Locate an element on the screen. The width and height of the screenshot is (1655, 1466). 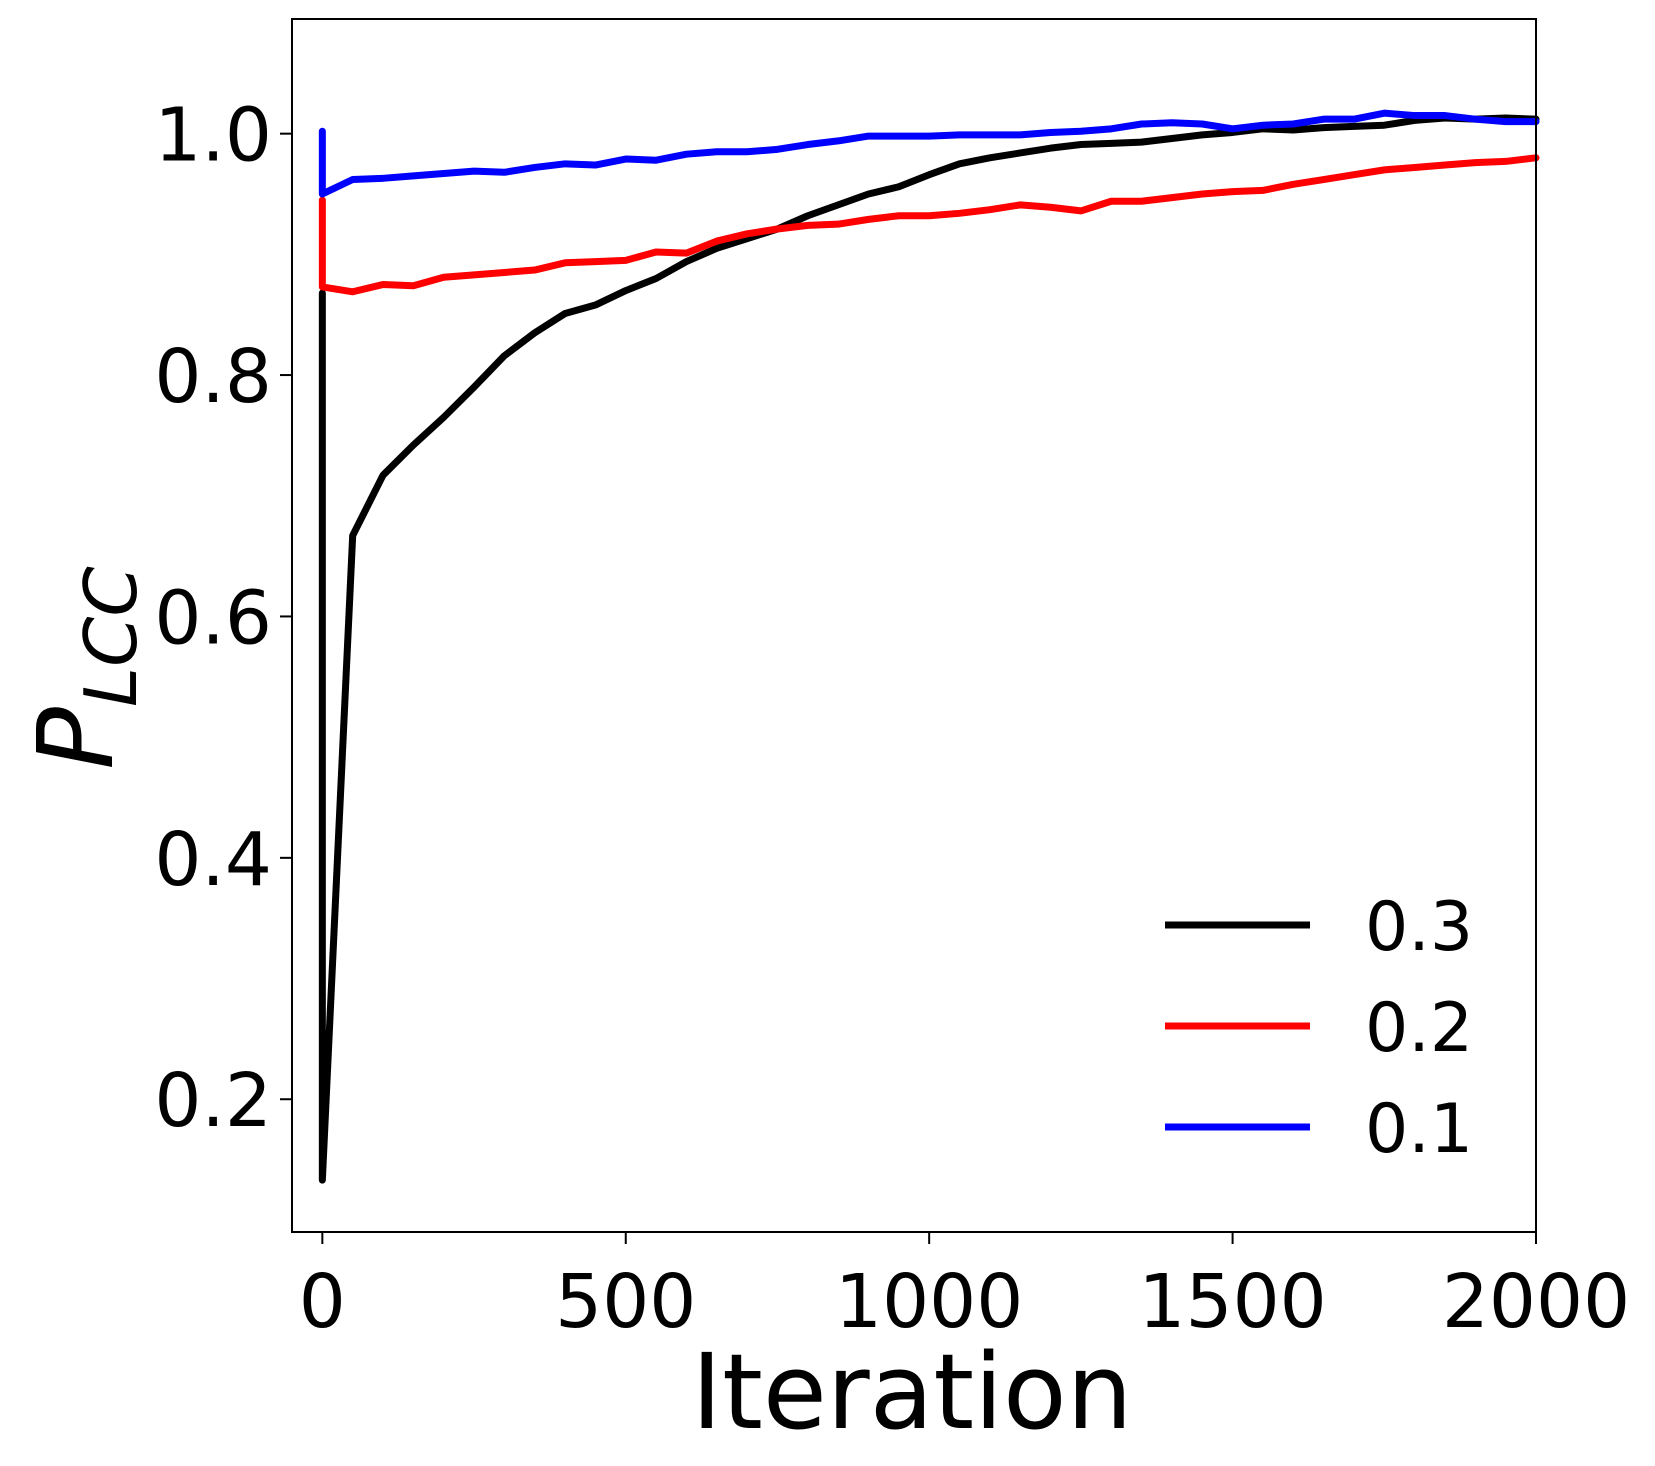
y-axis-title-sub: LCC is located at coordinates (111, 636).